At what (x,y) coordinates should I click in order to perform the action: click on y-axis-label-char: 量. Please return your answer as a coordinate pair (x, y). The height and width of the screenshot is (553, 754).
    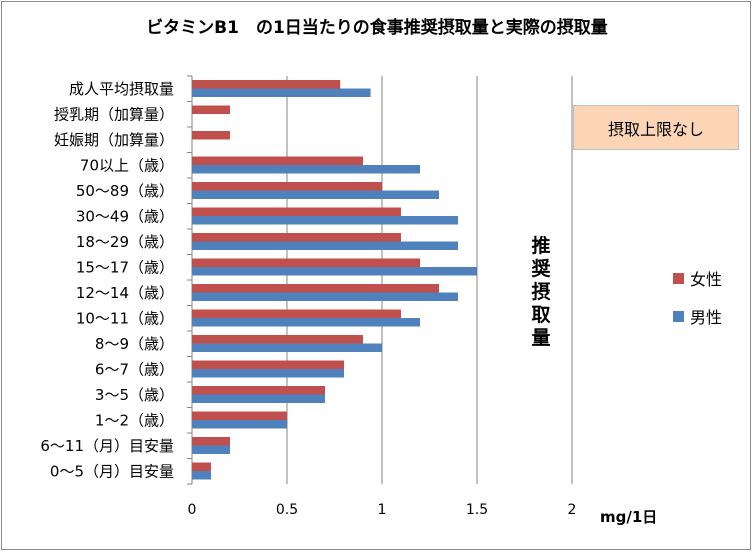
    Looking at the image, I should click on (541, 338).